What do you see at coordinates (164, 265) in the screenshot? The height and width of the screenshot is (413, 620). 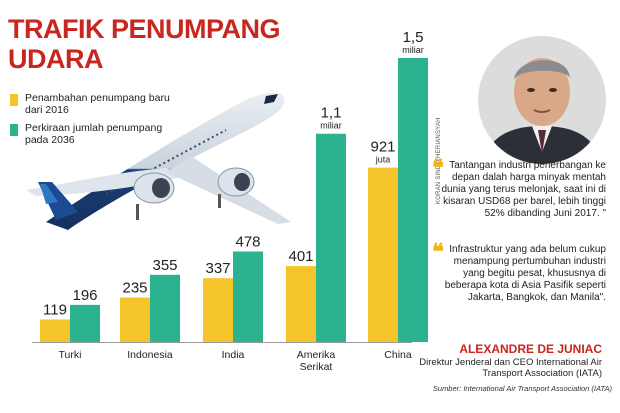 I see `data-label: 355` at bounding box center [164, 265].